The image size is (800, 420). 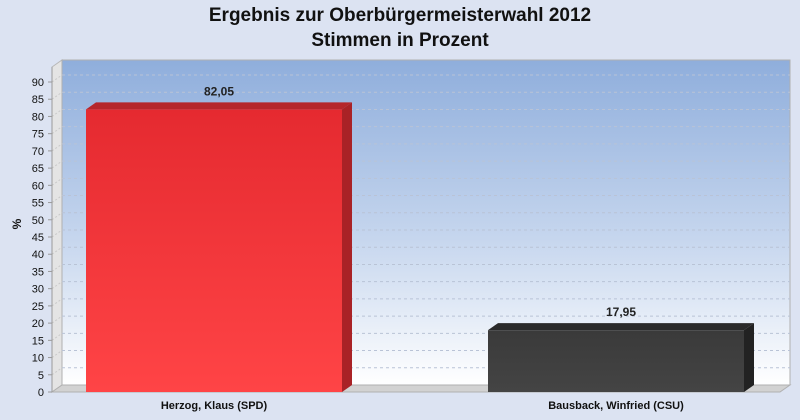 I want to click on plot-side-wall, so click(x=57, y=226).